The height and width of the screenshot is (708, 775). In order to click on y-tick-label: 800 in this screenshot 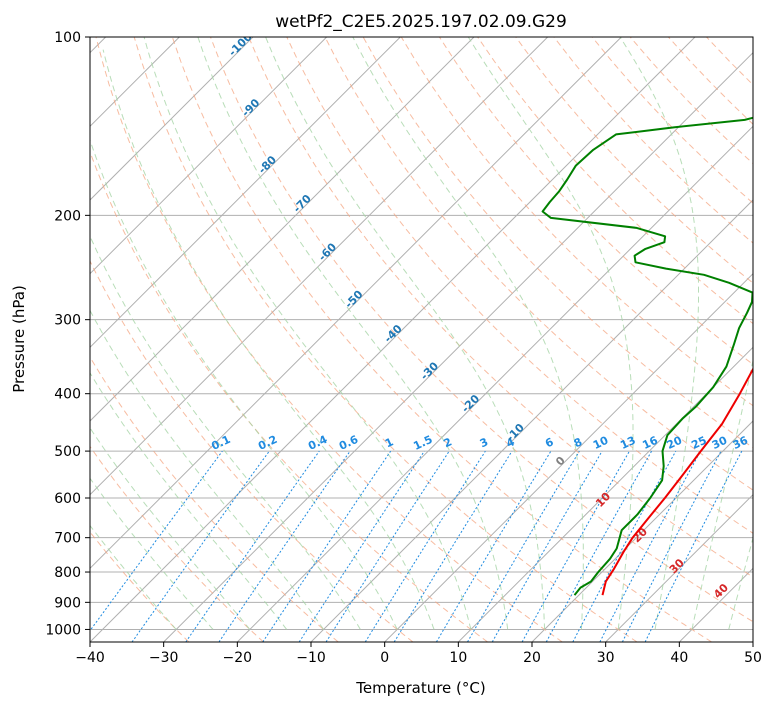, I will do `click(67, 573)`.